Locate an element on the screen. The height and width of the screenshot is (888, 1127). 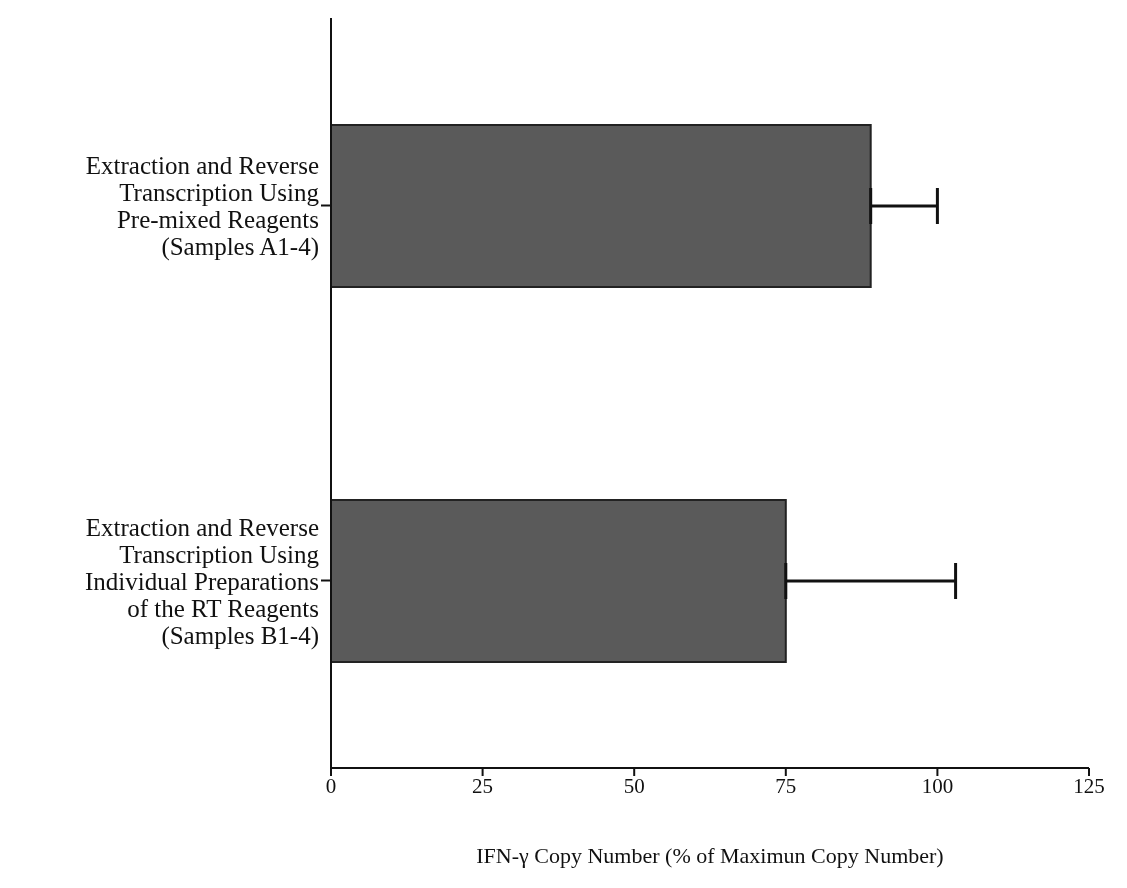
y-tick-label: Extraction and Reverse Transcription Using Pre-mixed Reagents (Samples A1-4) is located at coordinates (202, 206).